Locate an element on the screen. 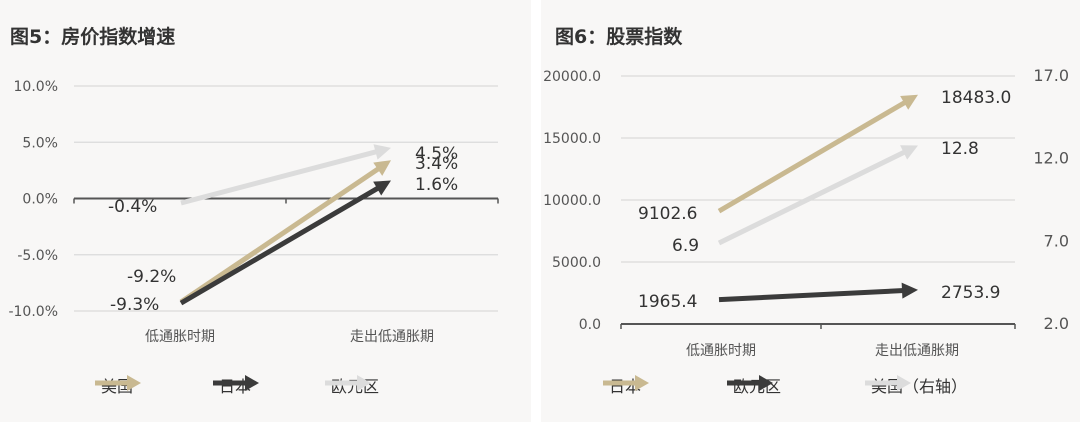 This screenshot has width=1080, height=422. series-us is located at coordinates (285, 232).